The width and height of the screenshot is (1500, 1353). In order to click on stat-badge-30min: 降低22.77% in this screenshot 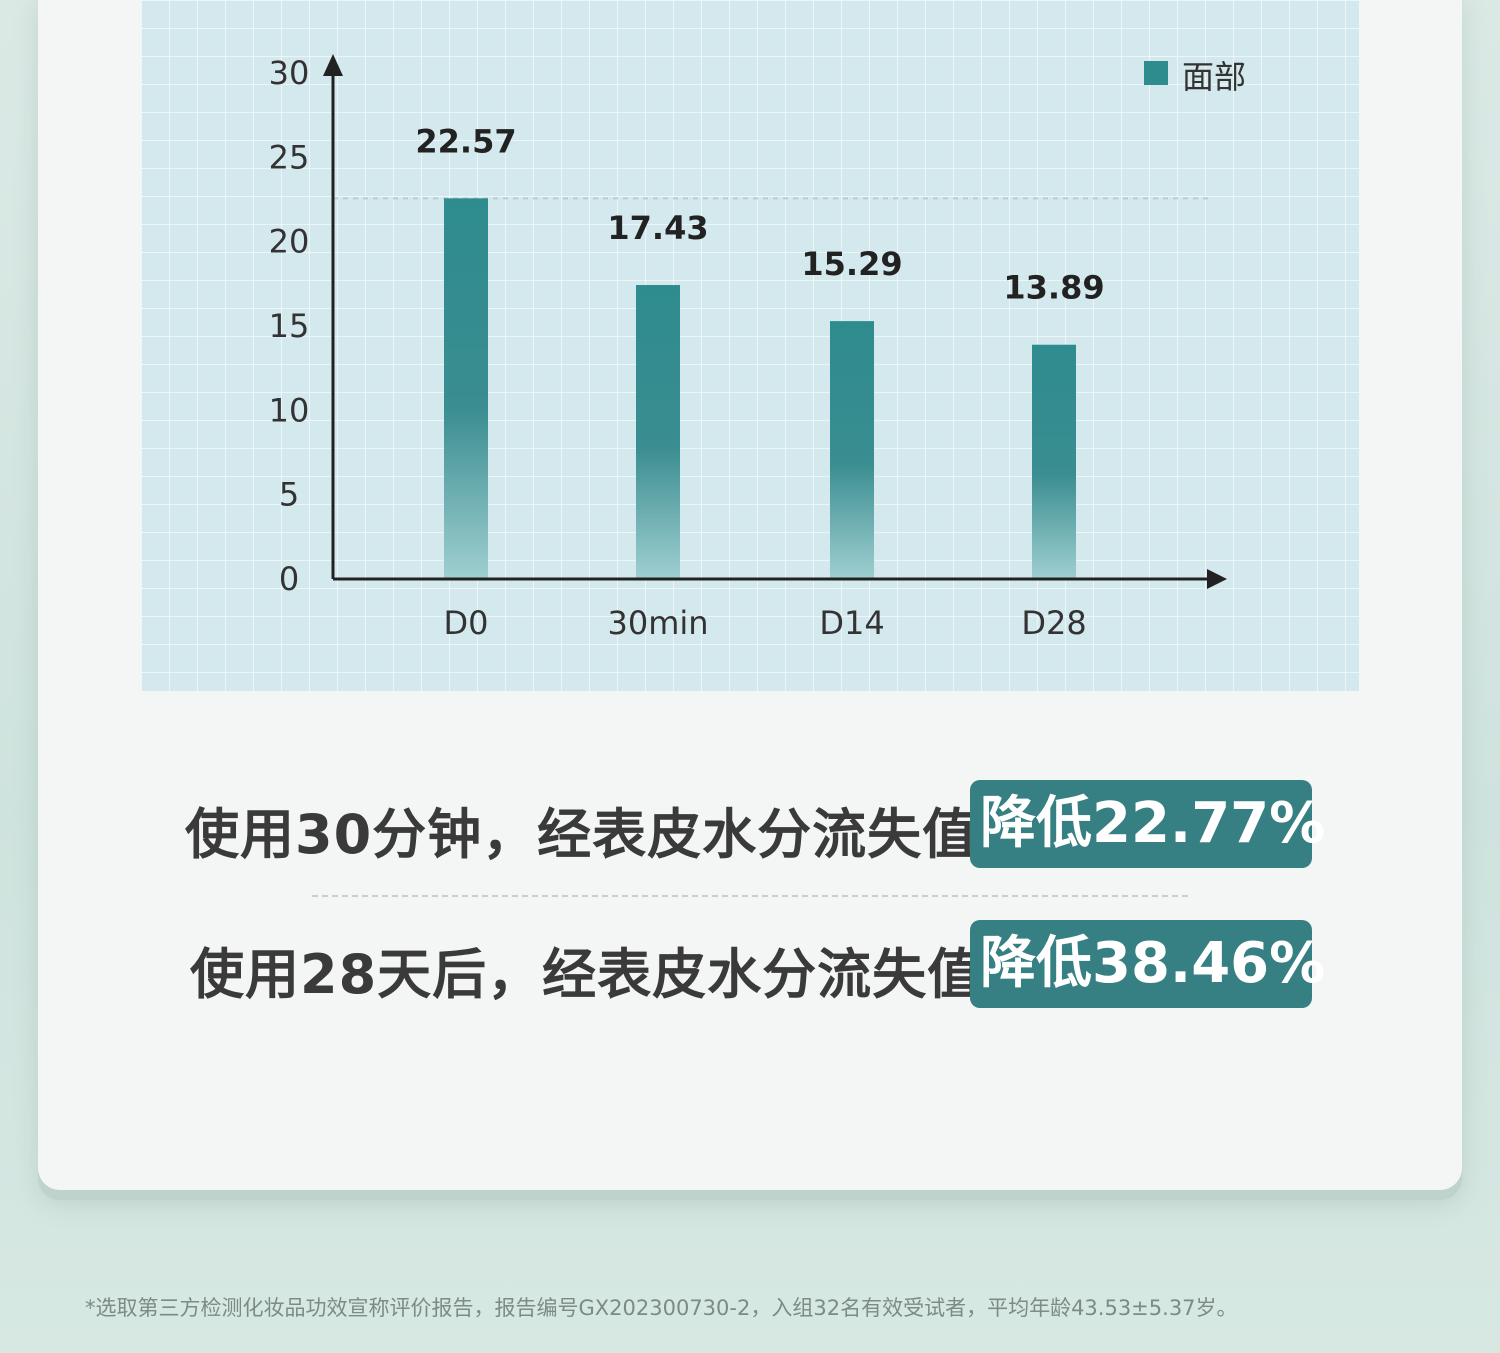, I will do `click(1147, 824)`.